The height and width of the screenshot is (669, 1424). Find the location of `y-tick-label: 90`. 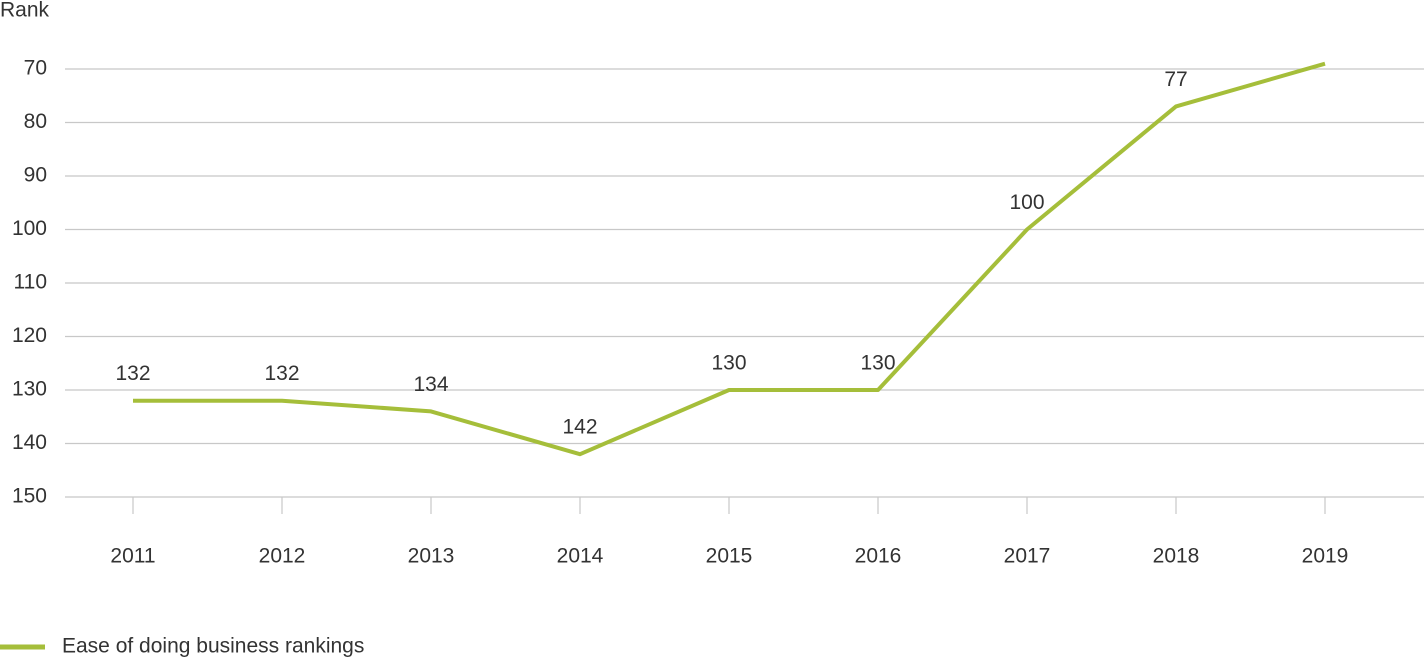

y-tick-label: 90 is located at coordinates (35, 175).